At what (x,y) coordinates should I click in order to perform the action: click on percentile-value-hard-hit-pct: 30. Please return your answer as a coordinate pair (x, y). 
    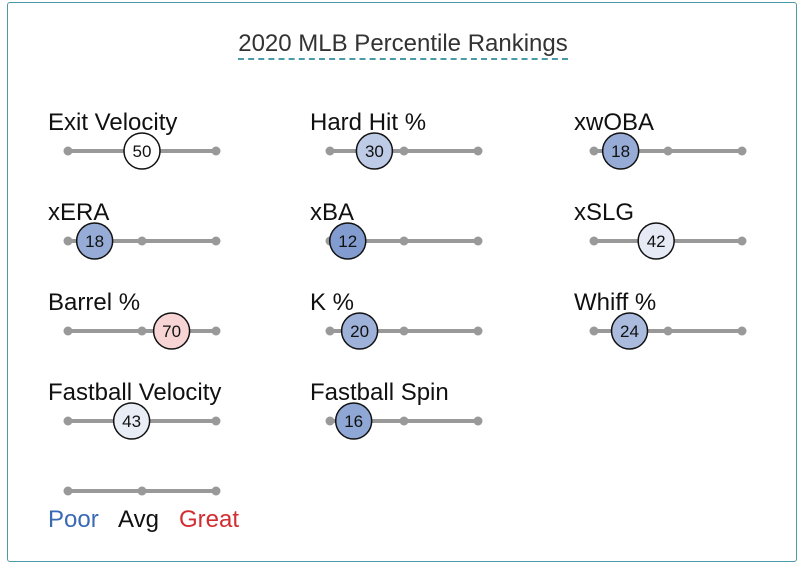
    Looking at the image, I should click on (374, 151).